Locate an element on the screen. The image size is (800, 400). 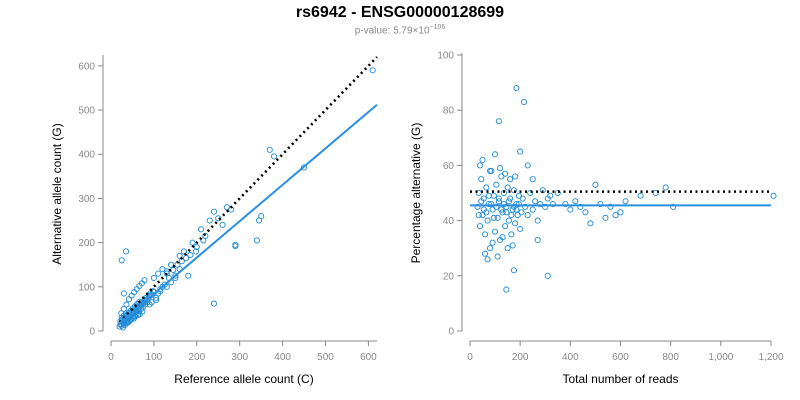
right-x-tick-label: 400 is located at coordinates (570, 357).